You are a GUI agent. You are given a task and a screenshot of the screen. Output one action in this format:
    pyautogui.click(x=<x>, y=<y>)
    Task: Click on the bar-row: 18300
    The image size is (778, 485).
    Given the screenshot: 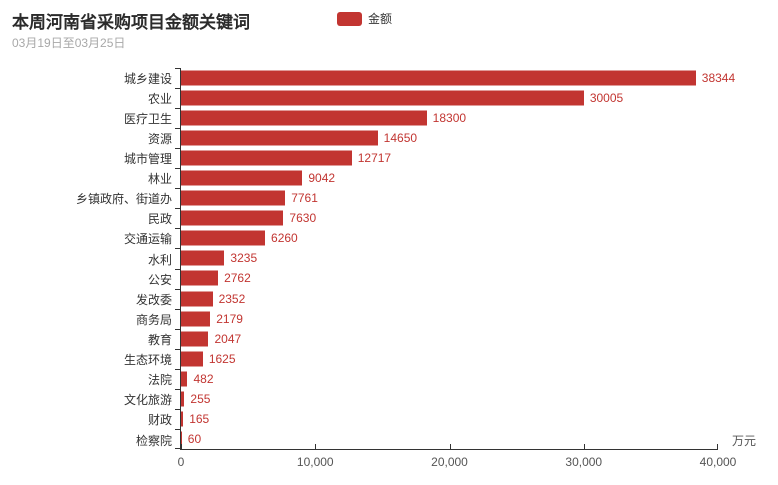 What is the action you would take?
    pyautogui.click(x=449, y=118)
    